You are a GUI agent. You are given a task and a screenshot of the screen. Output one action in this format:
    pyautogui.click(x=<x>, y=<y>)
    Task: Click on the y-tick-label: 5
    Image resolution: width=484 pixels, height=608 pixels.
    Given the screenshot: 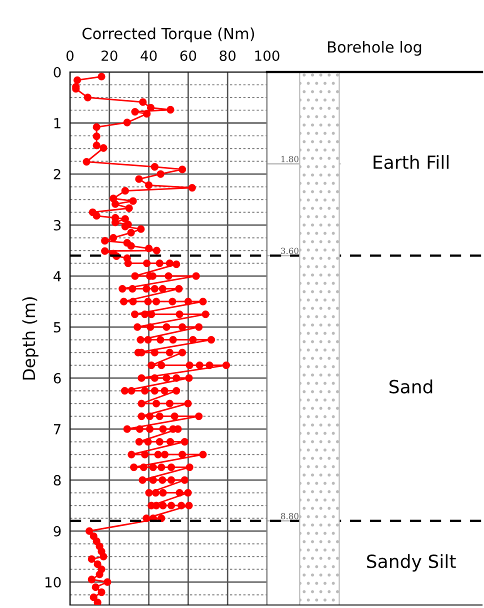 What is the action you would take?
    pyautogui.click(x=57, y=327)
    